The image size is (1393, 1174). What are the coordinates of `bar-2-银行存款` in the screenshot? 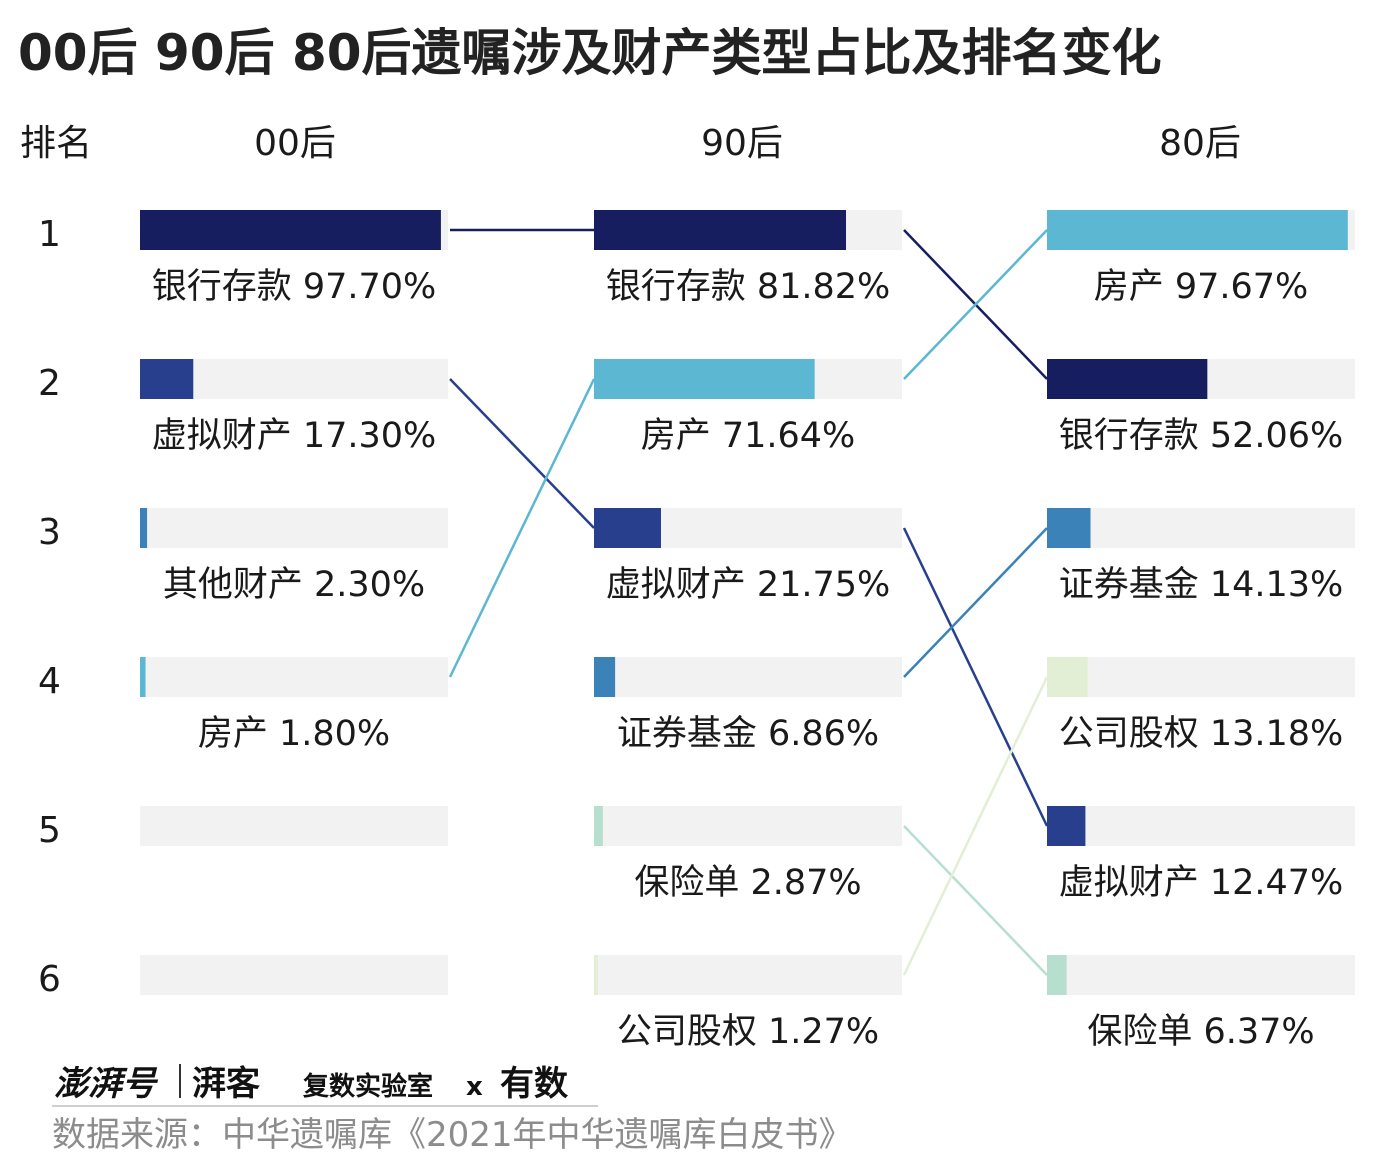 It's located at (1127, 379).